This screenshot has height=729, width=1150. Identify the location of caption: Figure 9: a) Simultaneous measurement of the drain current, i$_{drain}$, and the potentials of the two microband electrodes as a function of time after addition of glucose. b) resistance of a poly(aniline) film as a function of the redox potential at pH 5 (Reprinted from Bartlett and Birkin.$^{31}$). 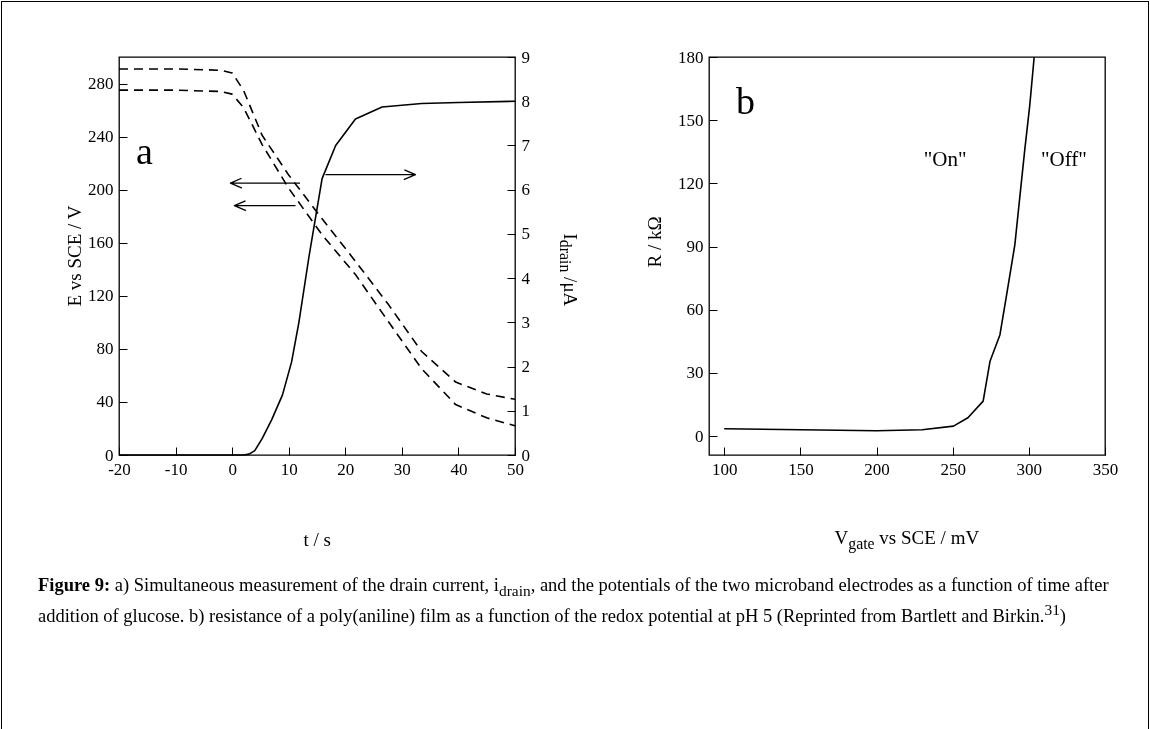
(574, 601).